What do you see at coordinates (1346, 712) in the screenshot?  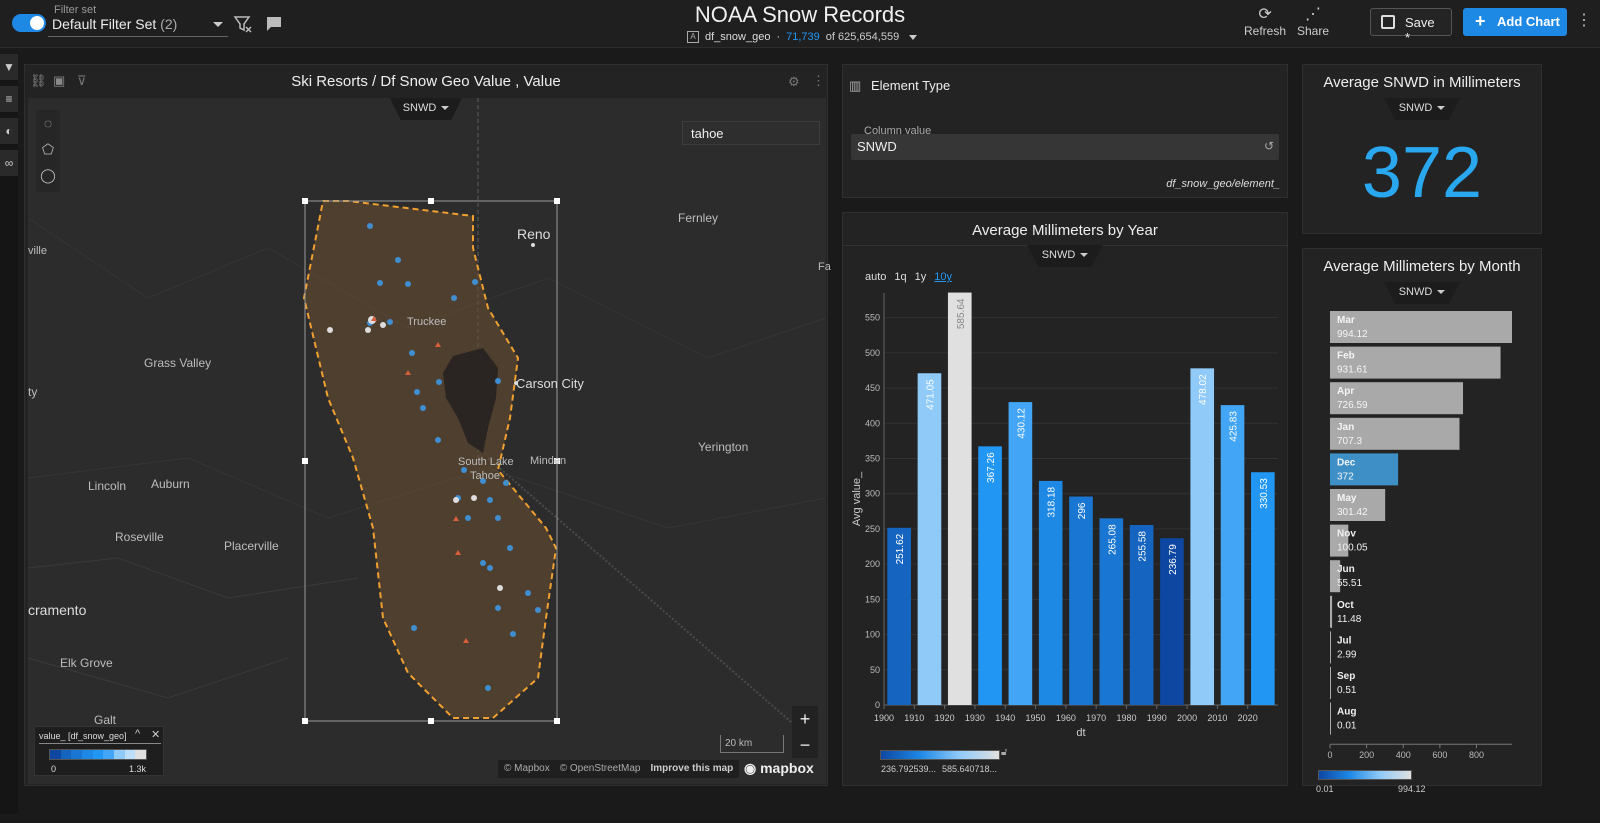 I see `bar-category-label: Aug` at bounding box center [1346, 712].